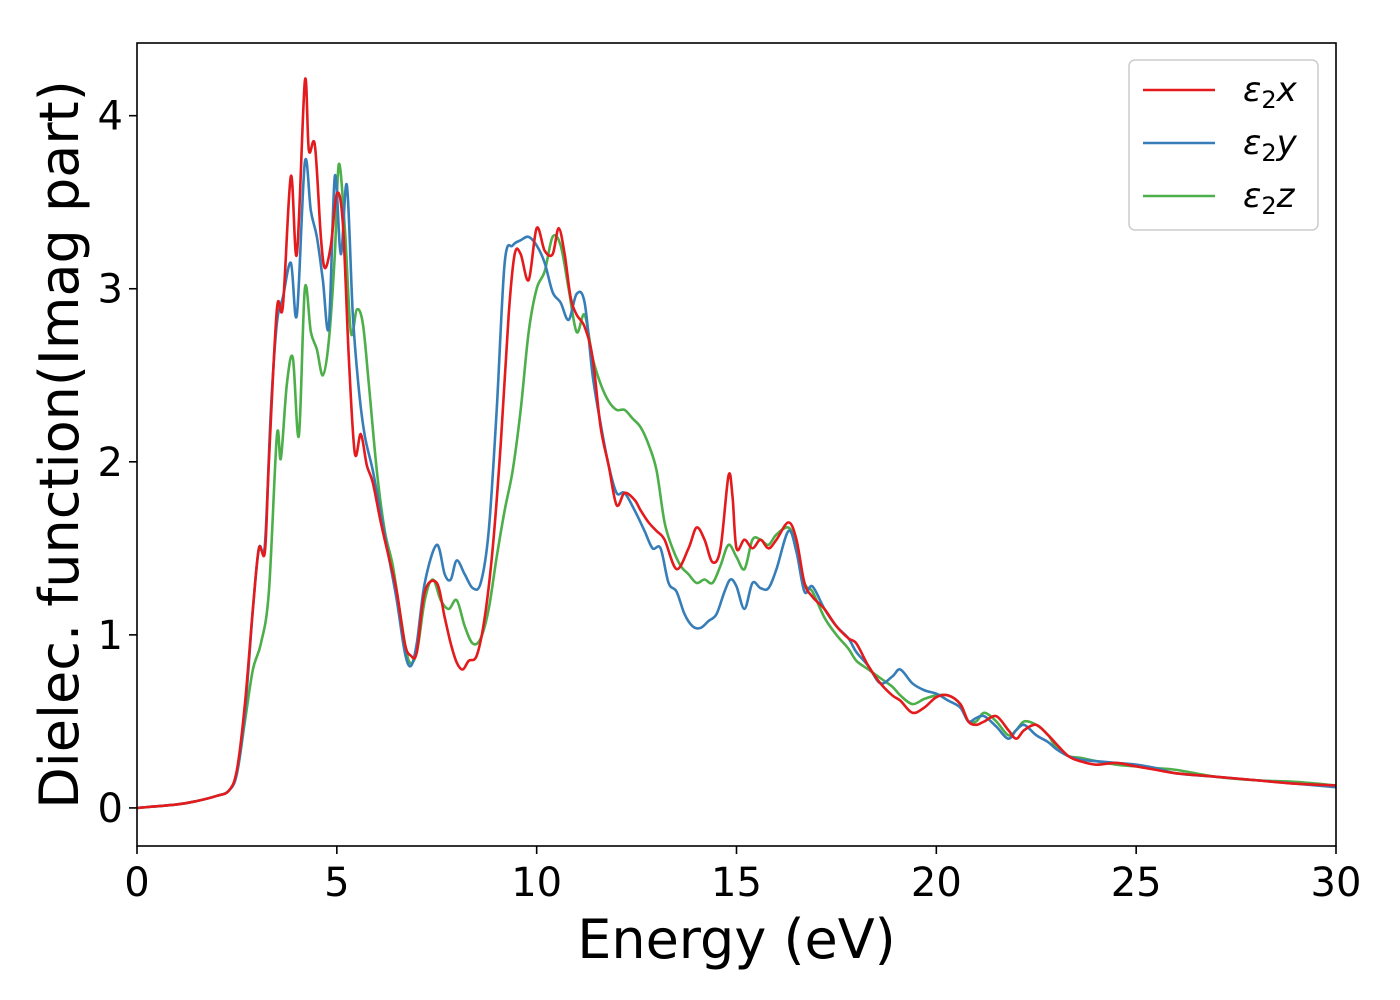 The image size is (1400, 1000). What do you see at coordinates (110, 290) in the screenshot?
I see `y-tick-label: 3` at bounding box center [110, 290].